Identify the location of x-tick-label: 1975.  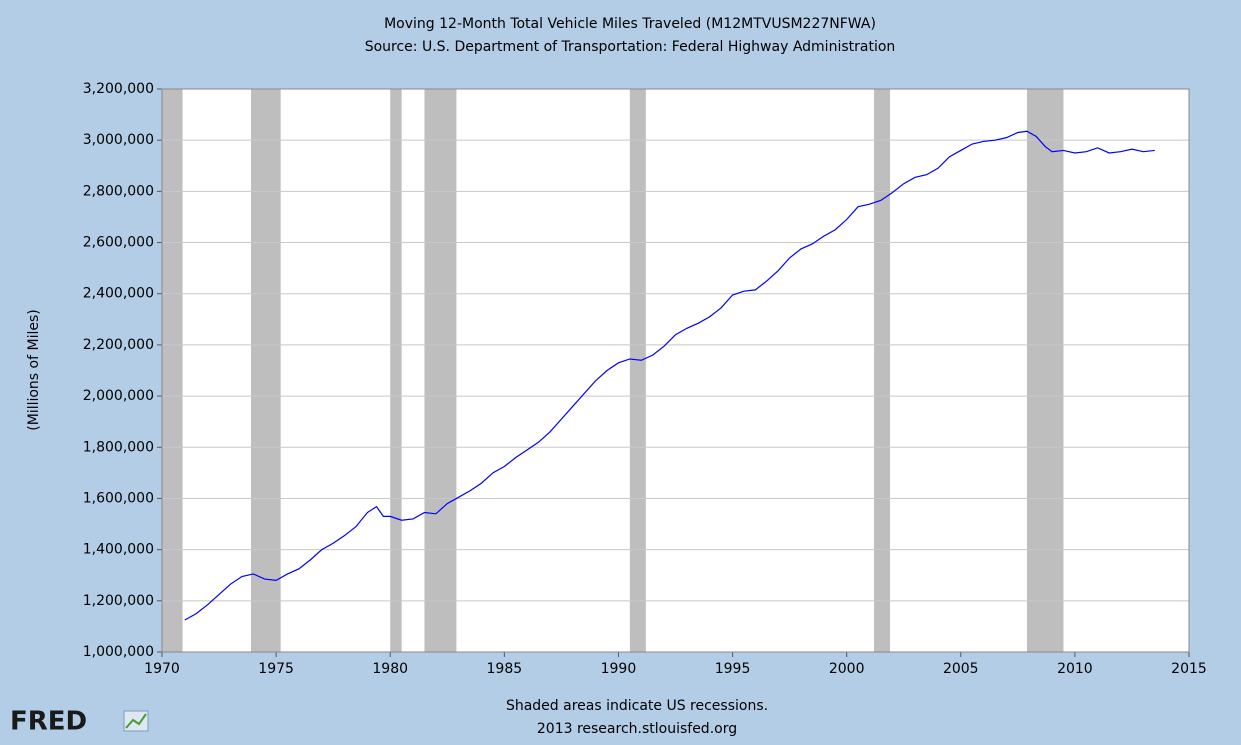
(276, 669).